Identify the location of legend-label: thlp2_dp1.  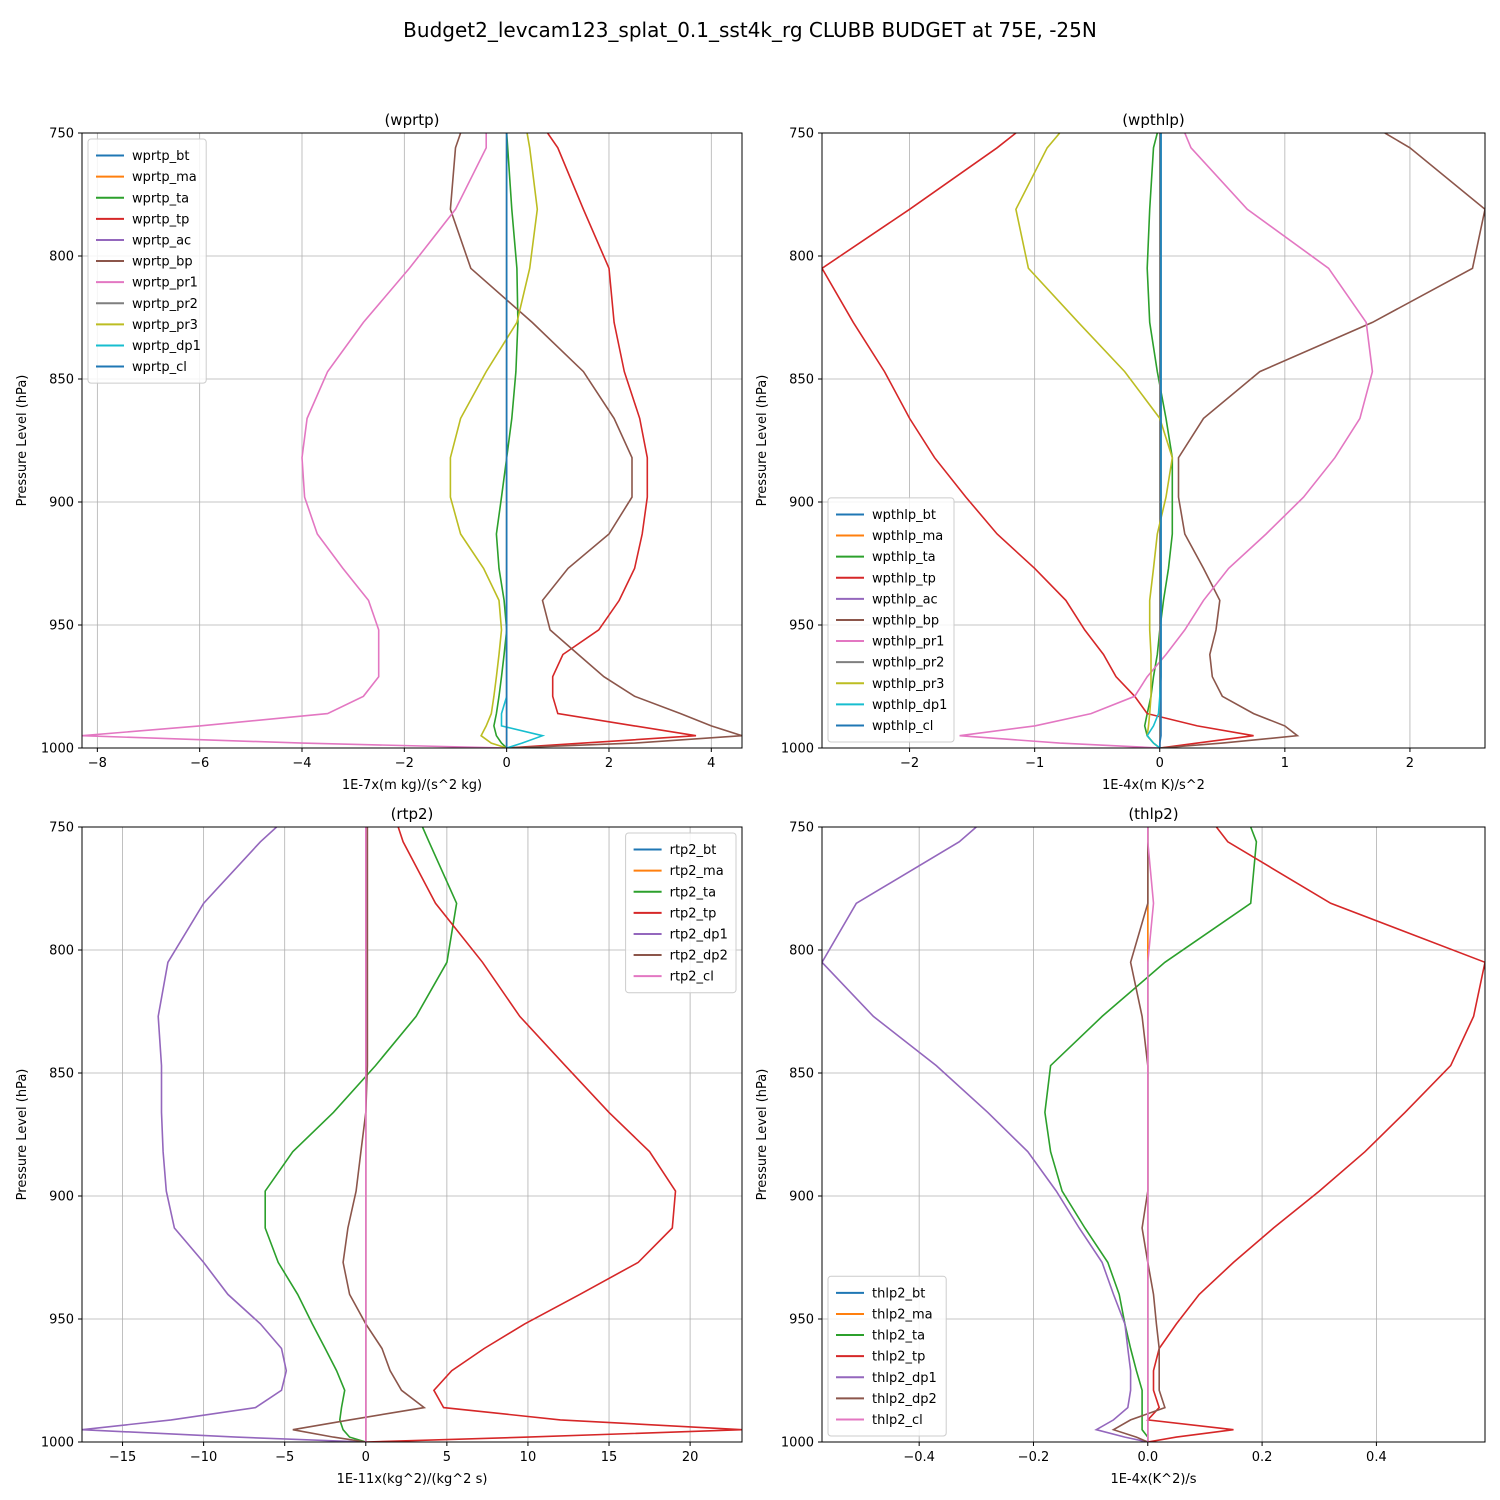
(904, 1378).